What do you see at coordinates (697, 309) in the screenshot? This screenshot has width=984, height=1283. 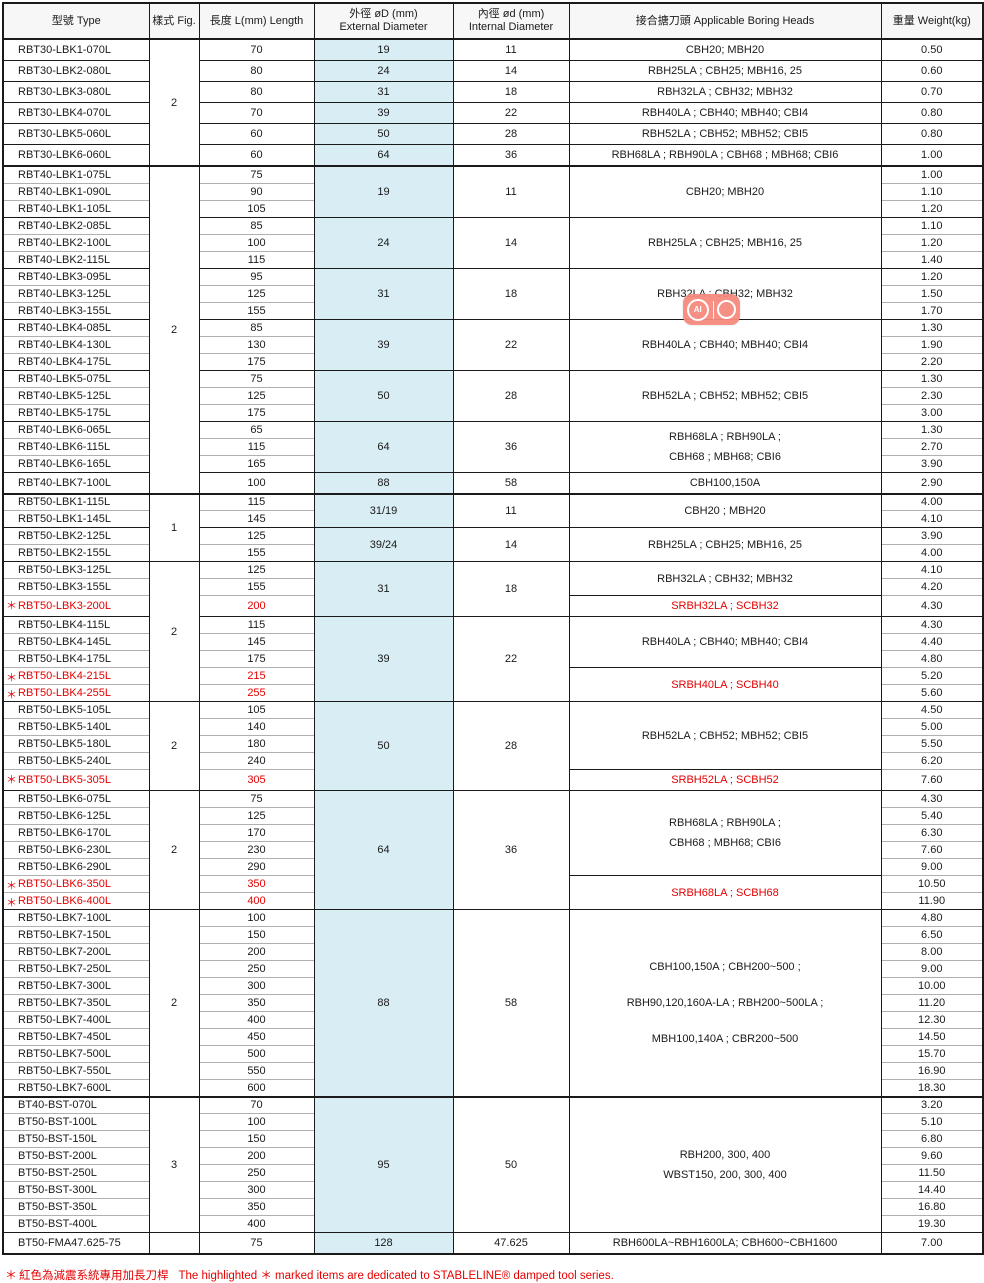 I see `ai-icon: AI` at bounding box center [697, 309].